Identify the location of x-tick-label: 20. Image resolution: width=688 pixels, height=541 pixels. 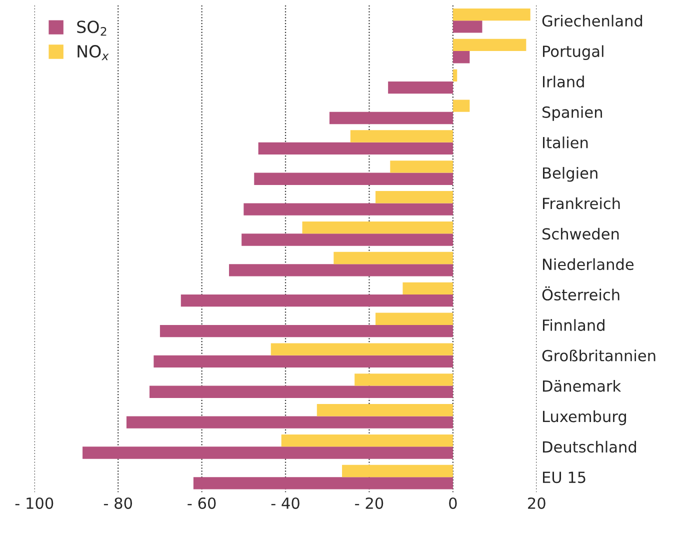
(537, 503).